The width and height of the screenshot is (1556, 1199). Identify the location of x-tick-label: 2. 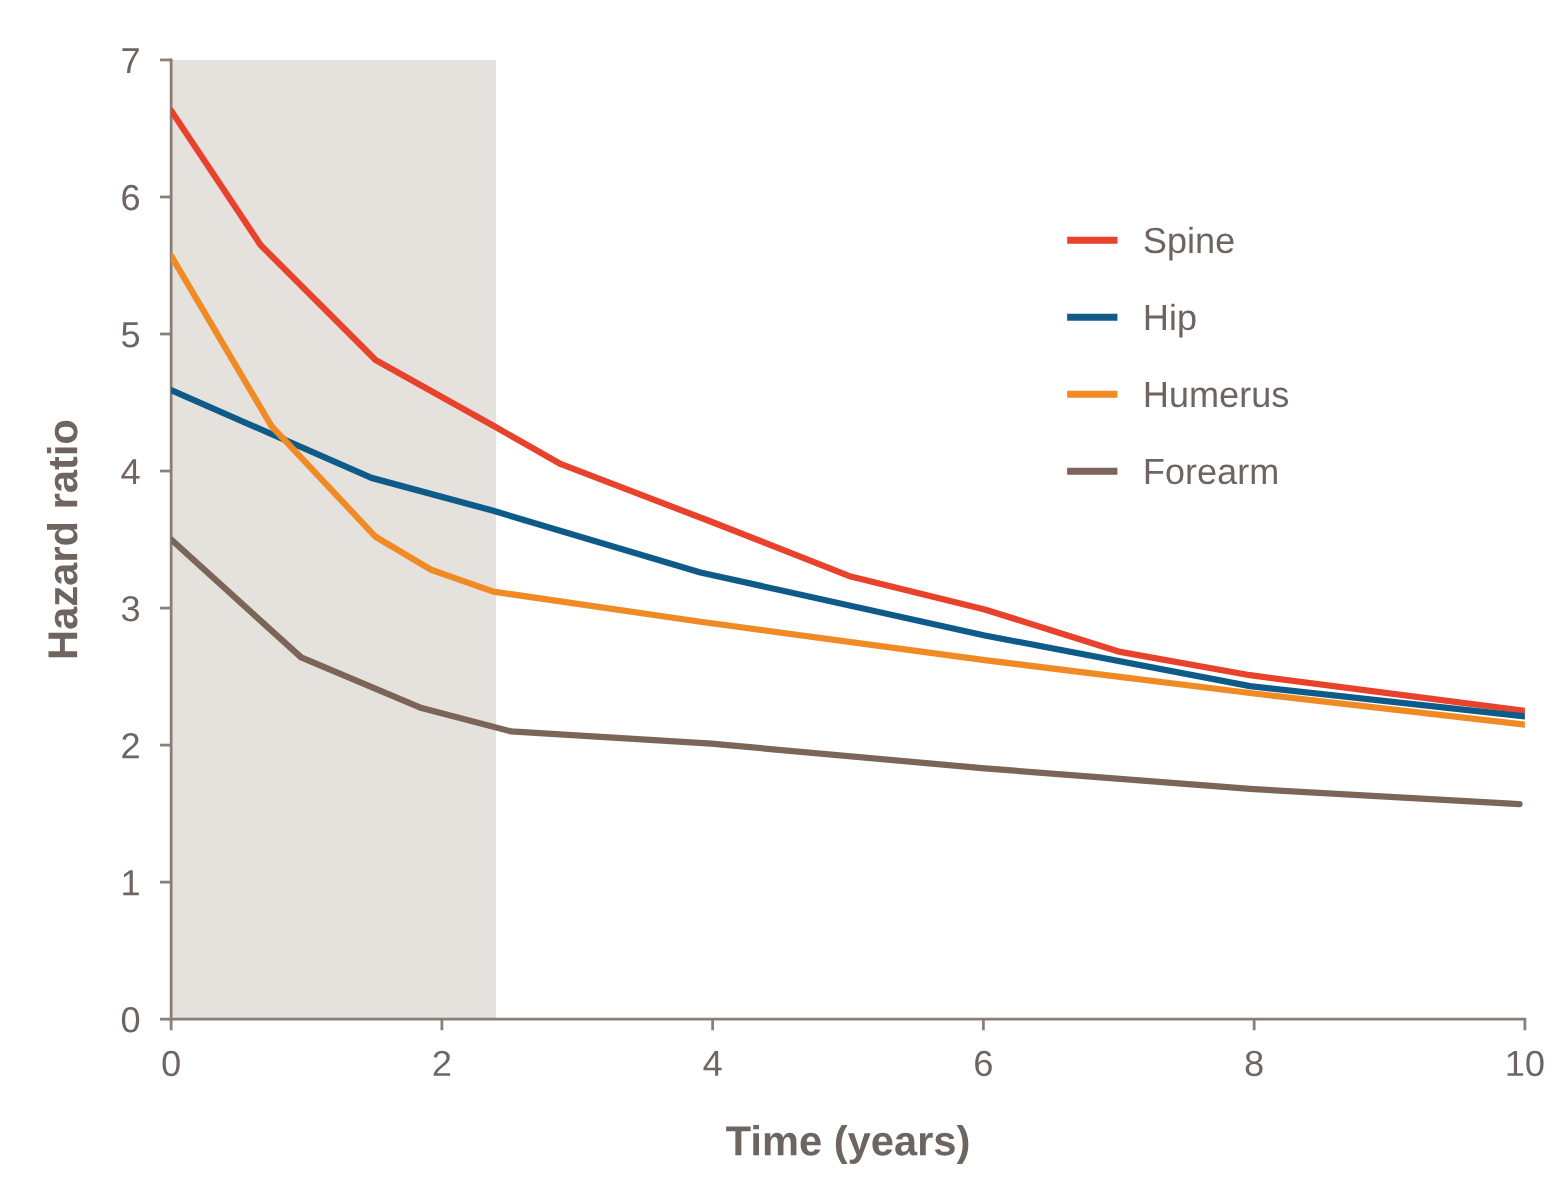
(442, 1063).